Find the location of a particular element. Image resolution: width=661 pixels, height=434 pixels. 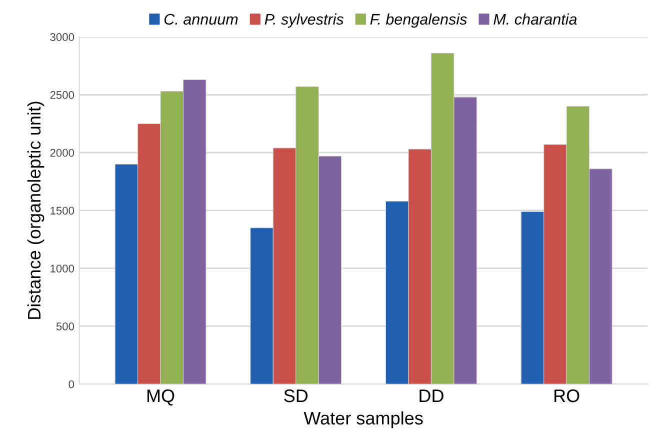

x-axis-title: Water samples is located at coordinates (363, 419).